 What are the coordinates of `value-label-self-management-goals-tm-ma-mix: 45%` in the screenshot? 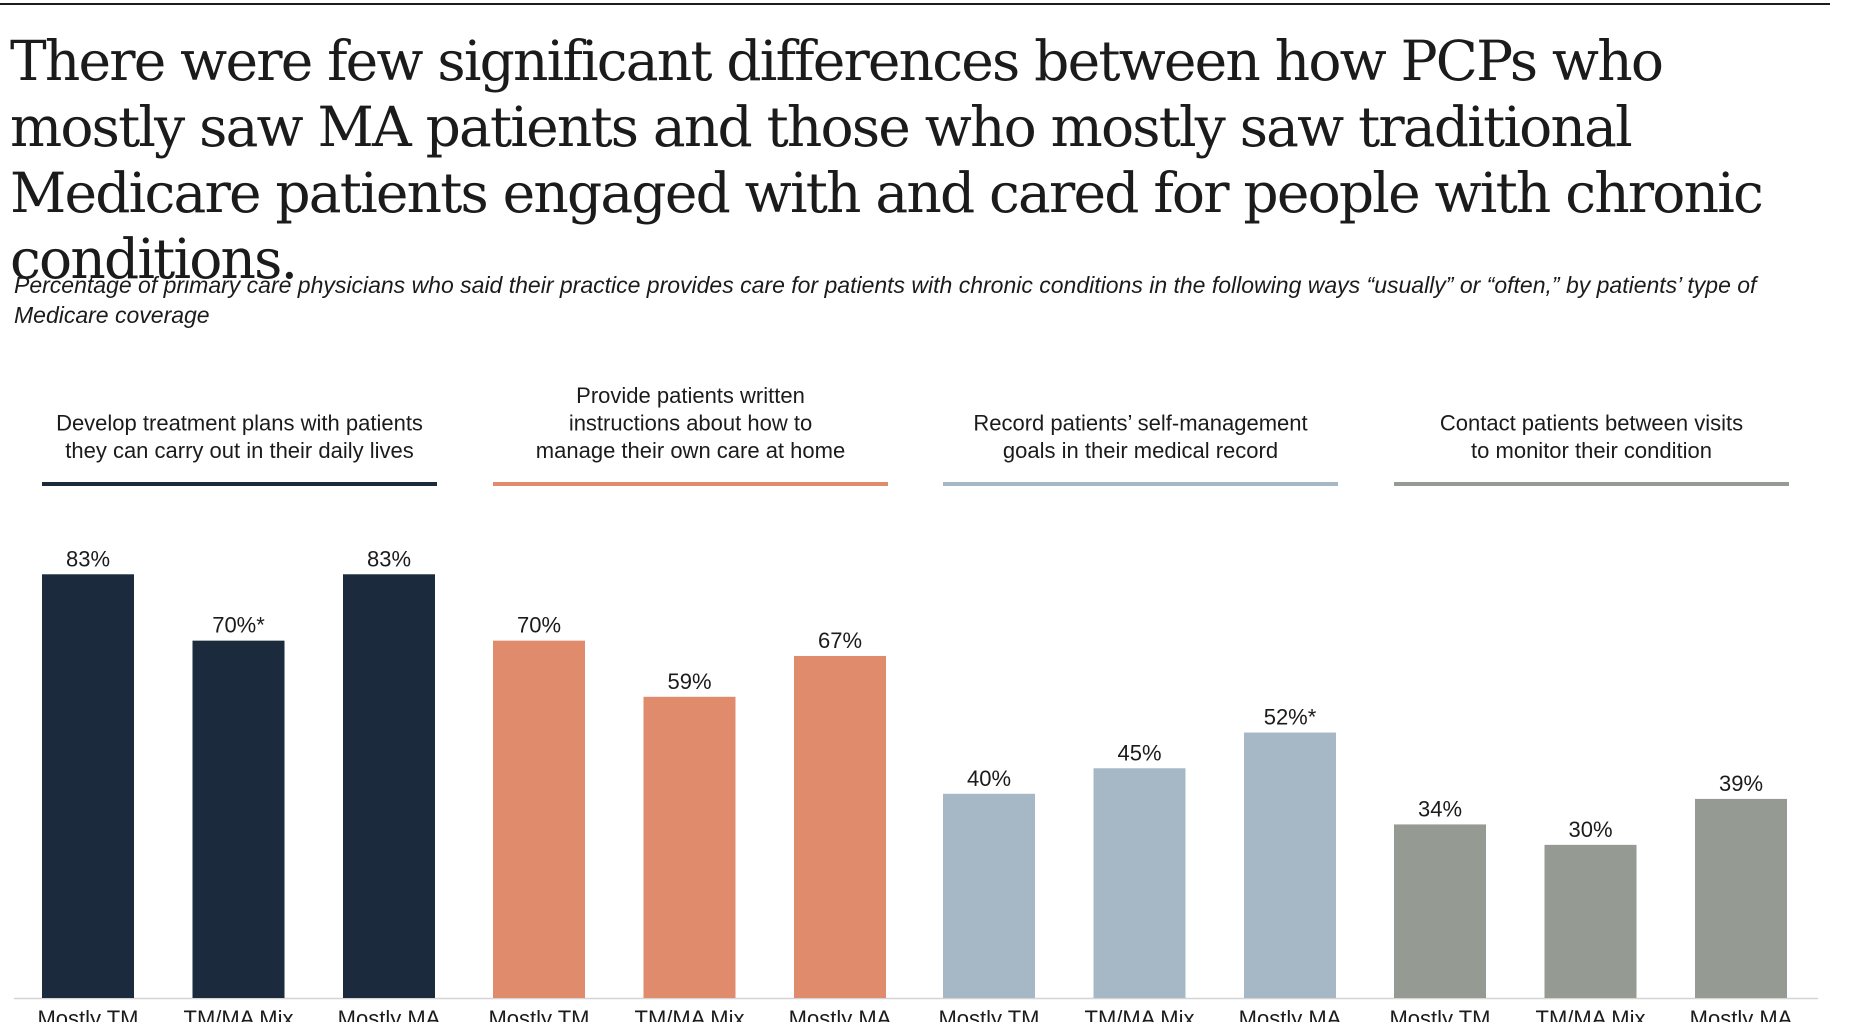 It's located at (1139, 752).